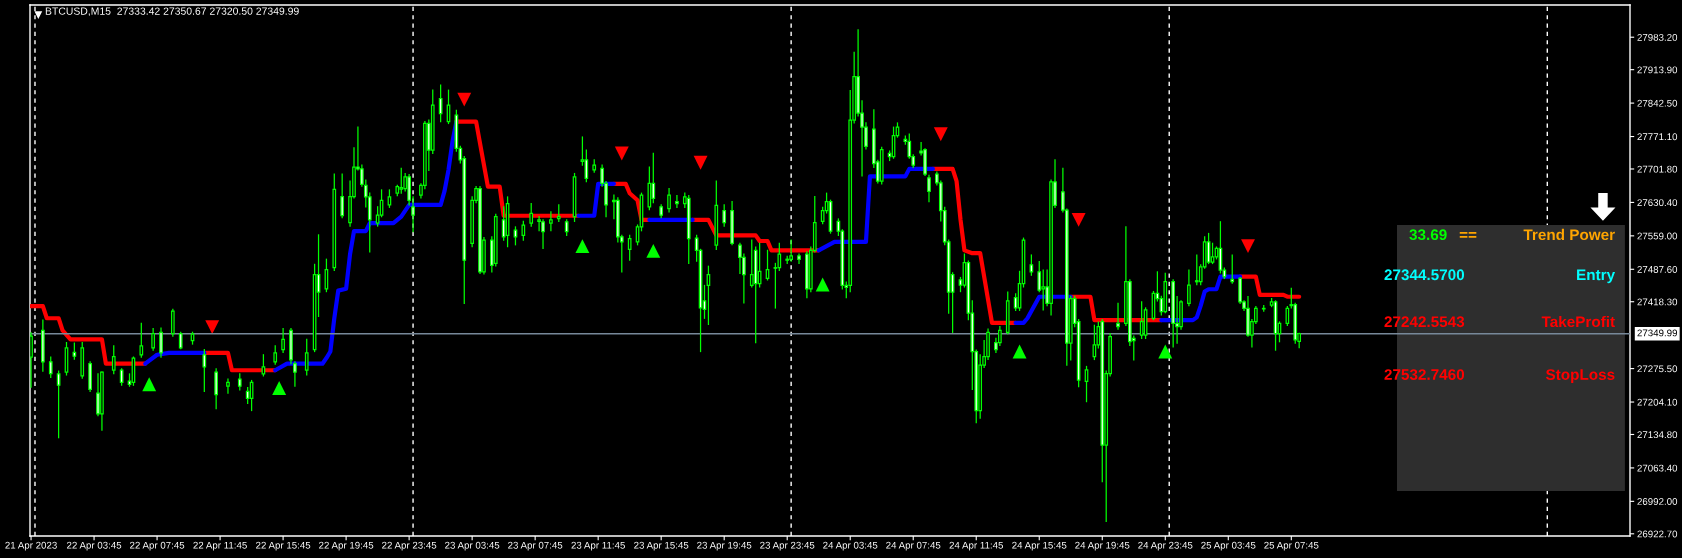 Image resolution: width=1682 pixels, height=558 pixels. Describe the element at coordinates (1569, 234) in the screenshot. I see `annotation: Trend Power` at that location.